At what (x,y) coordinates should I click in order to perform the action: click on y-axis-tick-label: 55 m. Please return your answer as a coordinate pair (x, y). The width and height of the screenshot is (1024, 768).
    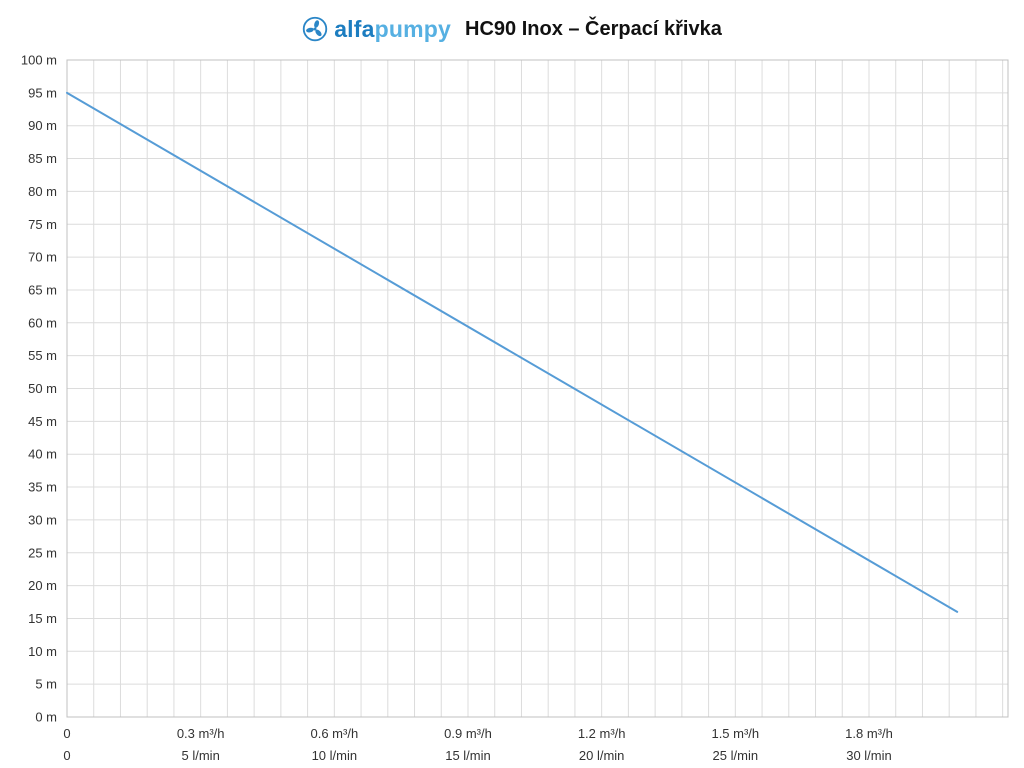
    Looking at the image, I should click on (42, 355).